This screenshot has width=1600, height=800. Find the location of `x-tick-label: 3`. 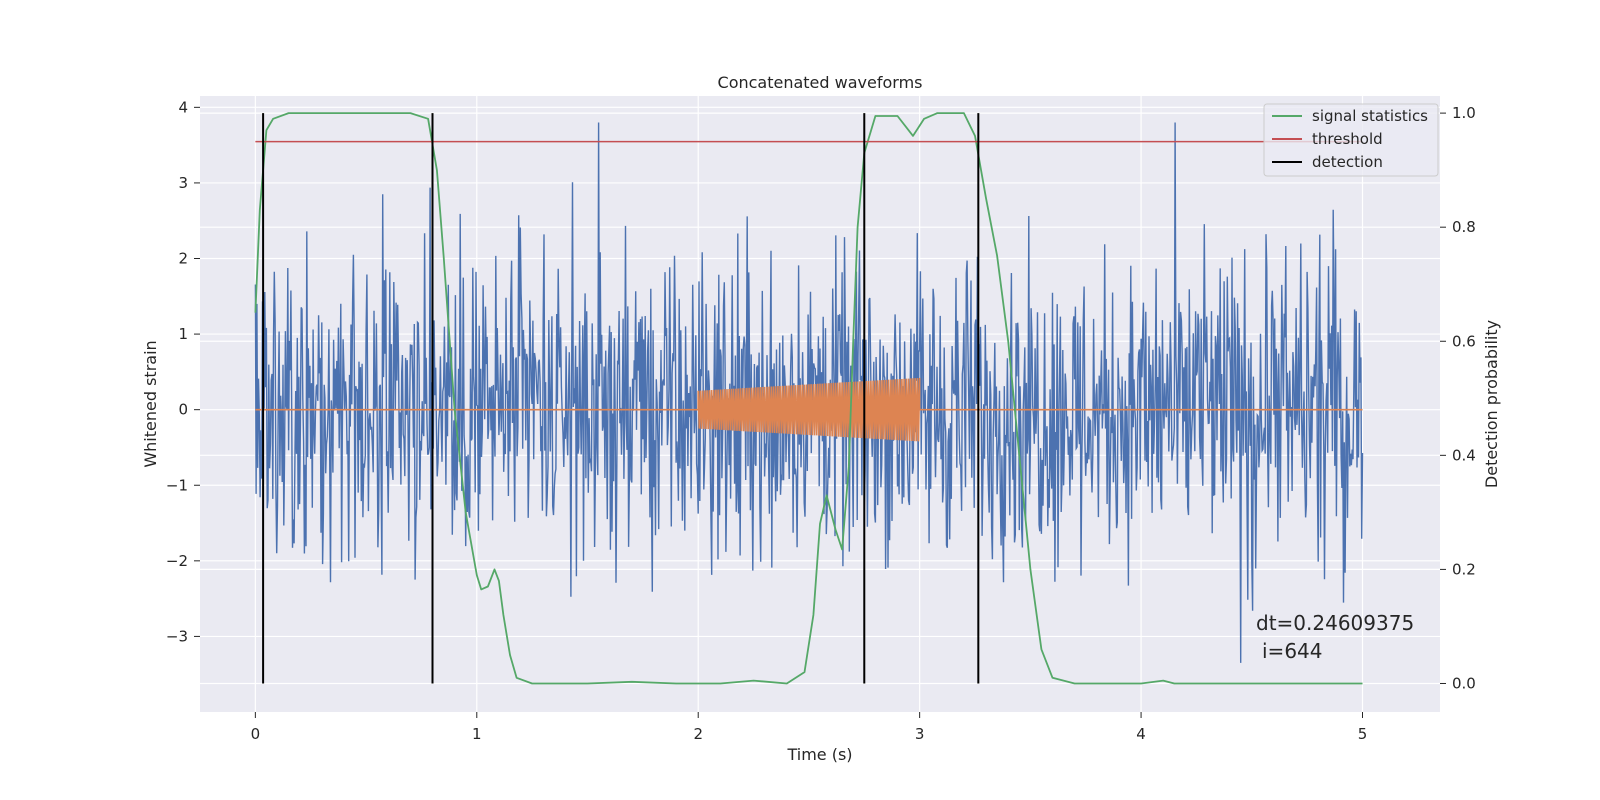

x-tick-label: 3 is located at coordinates (920, 734).